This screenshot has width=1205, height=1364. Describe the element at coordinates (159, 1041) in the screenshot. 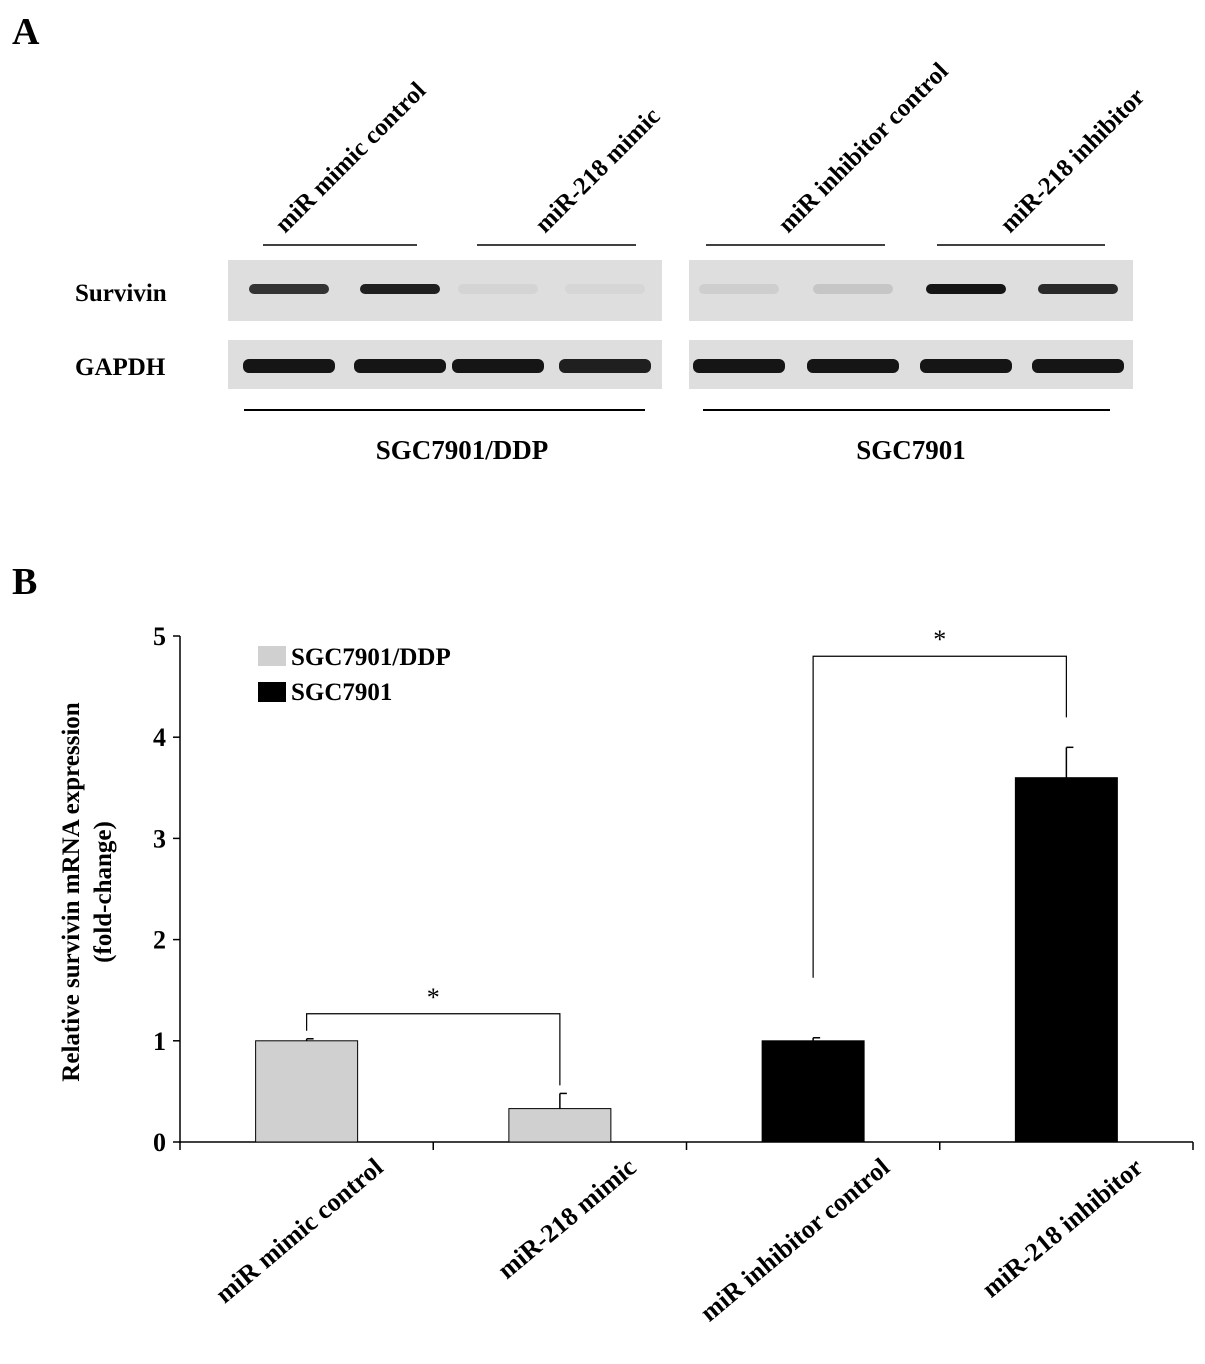

I see `y-tick-label: 1` at that location.